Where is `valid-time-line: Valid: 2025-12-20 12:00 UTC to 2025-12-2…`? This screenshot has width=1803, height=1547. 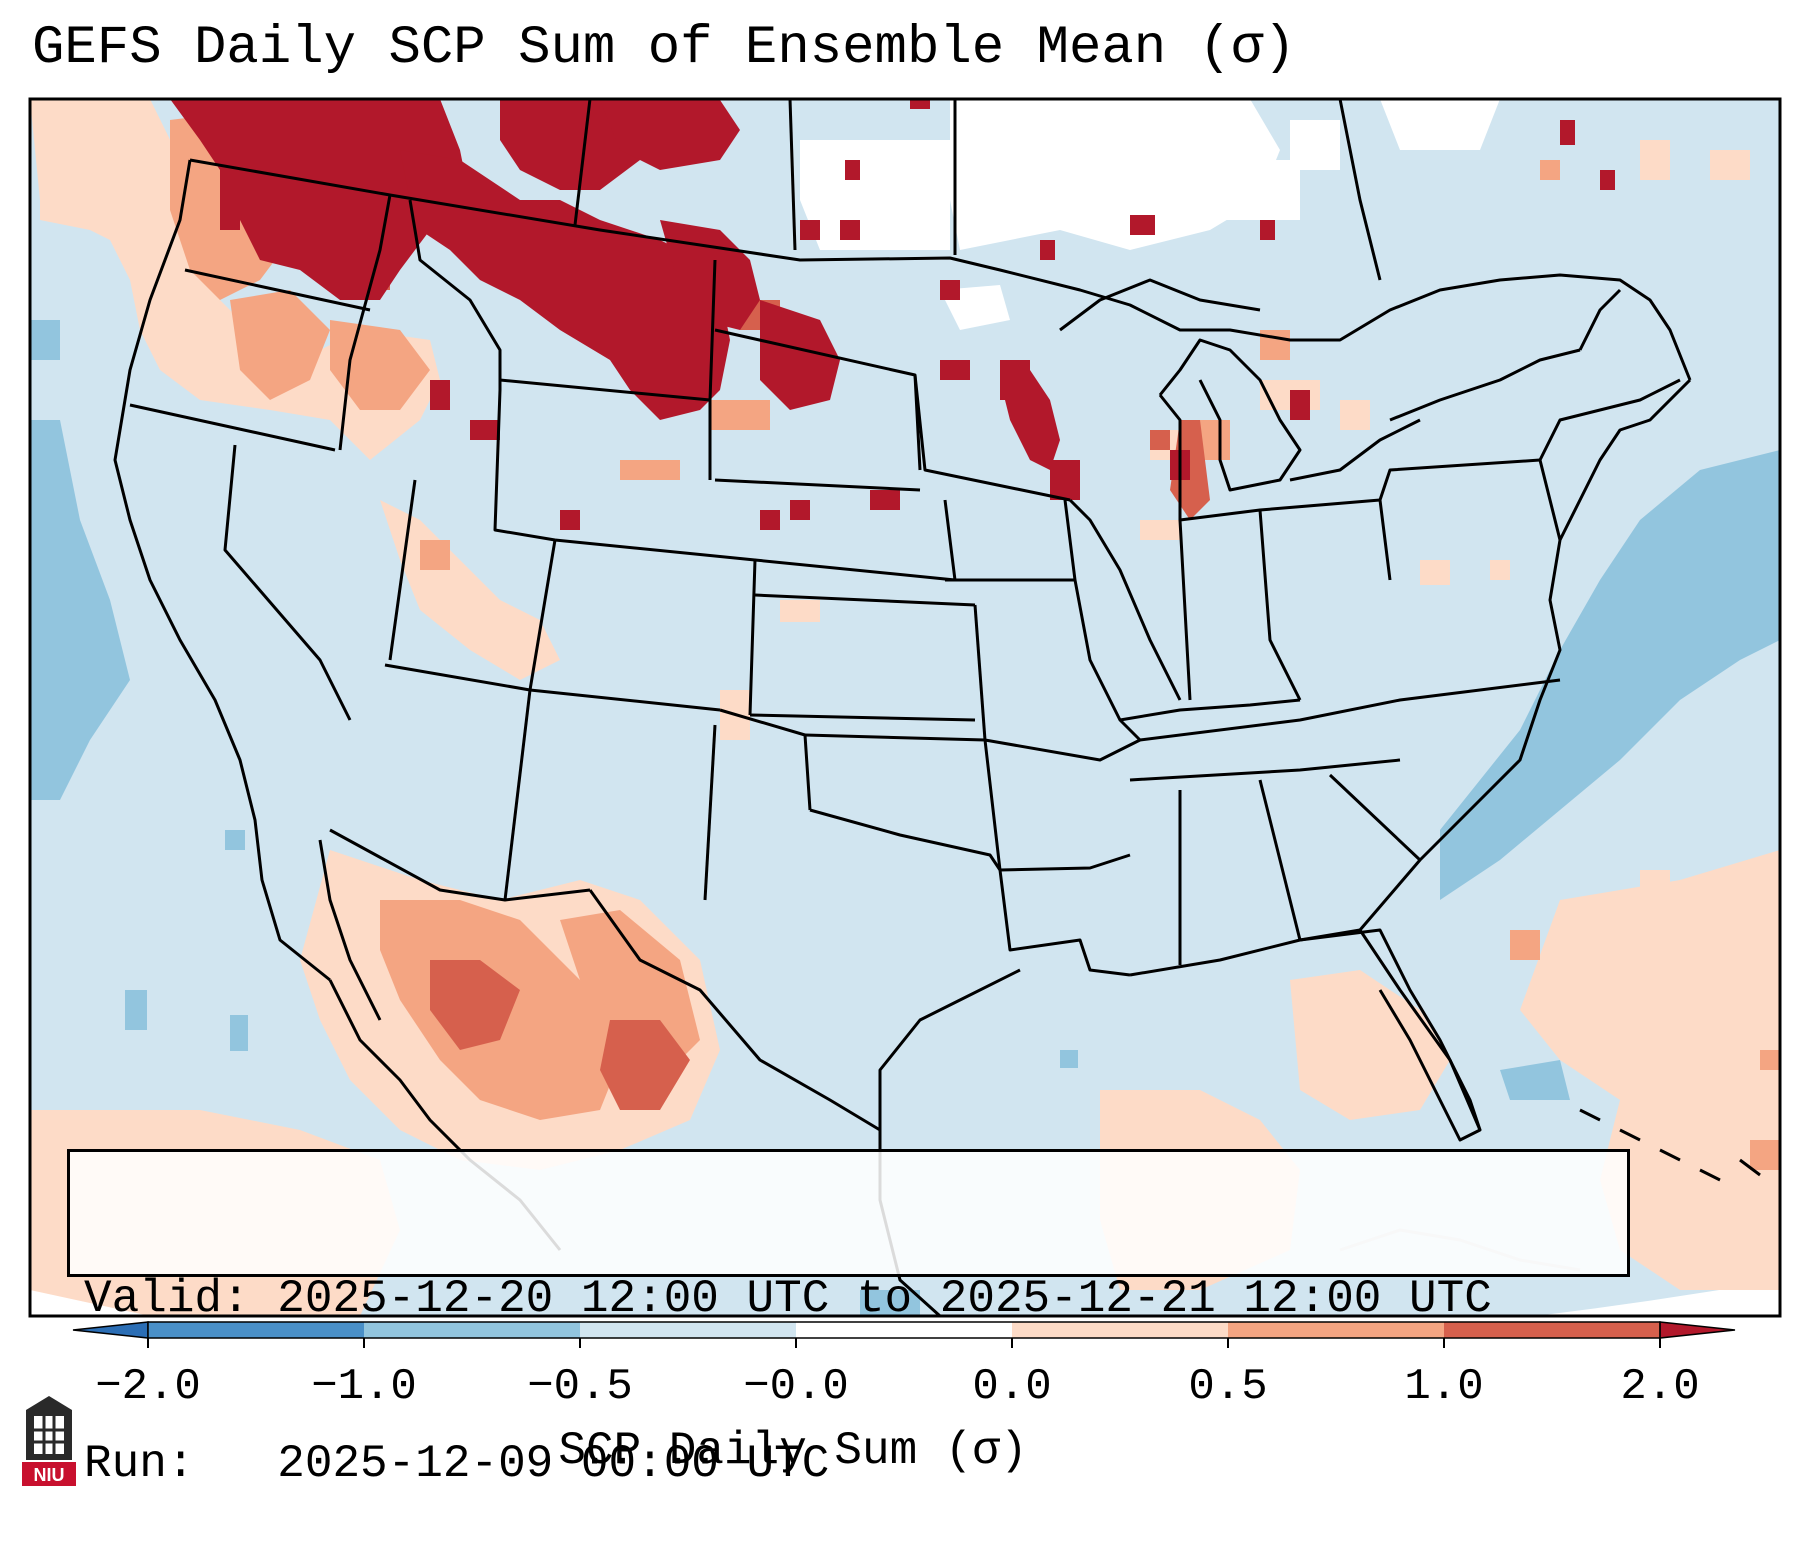
valid-time-line: Valid: 2025-12-20 12:00 UTC to 2025-12-2… is located at coordinates (788, 1299).